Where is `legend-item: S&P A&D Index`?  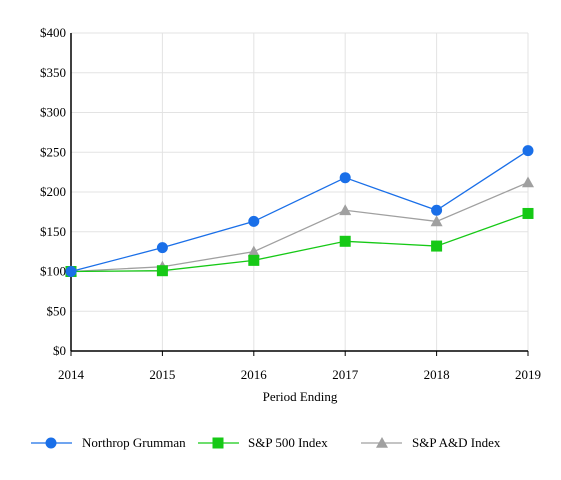 legend-item: S&P A&D Index is located at coordinates (431, 442).